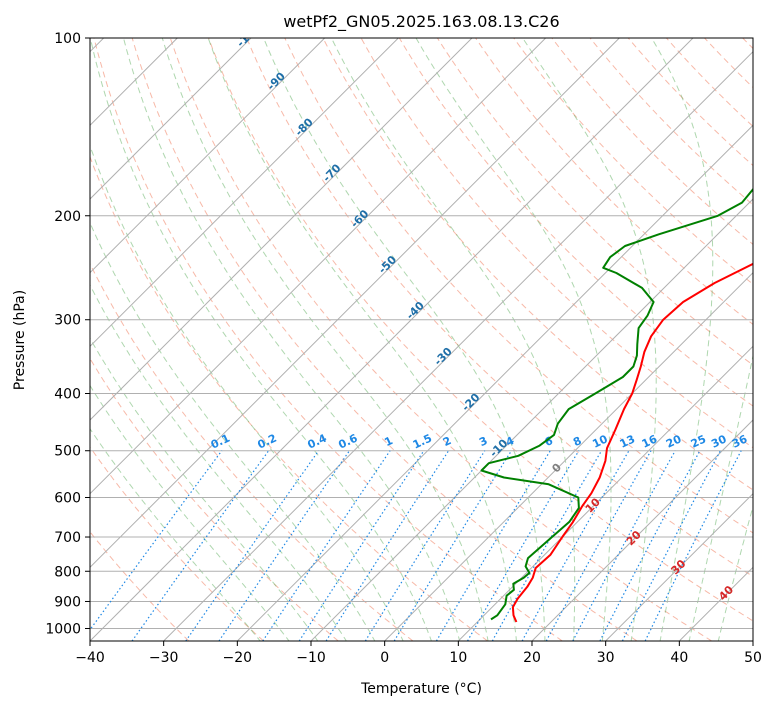 This screenshot has height=708, width=775. What do you see at coordinates (67, 452) in the screenshot?
I see `y-tick-label: 500` at bounding box center [67, 452].